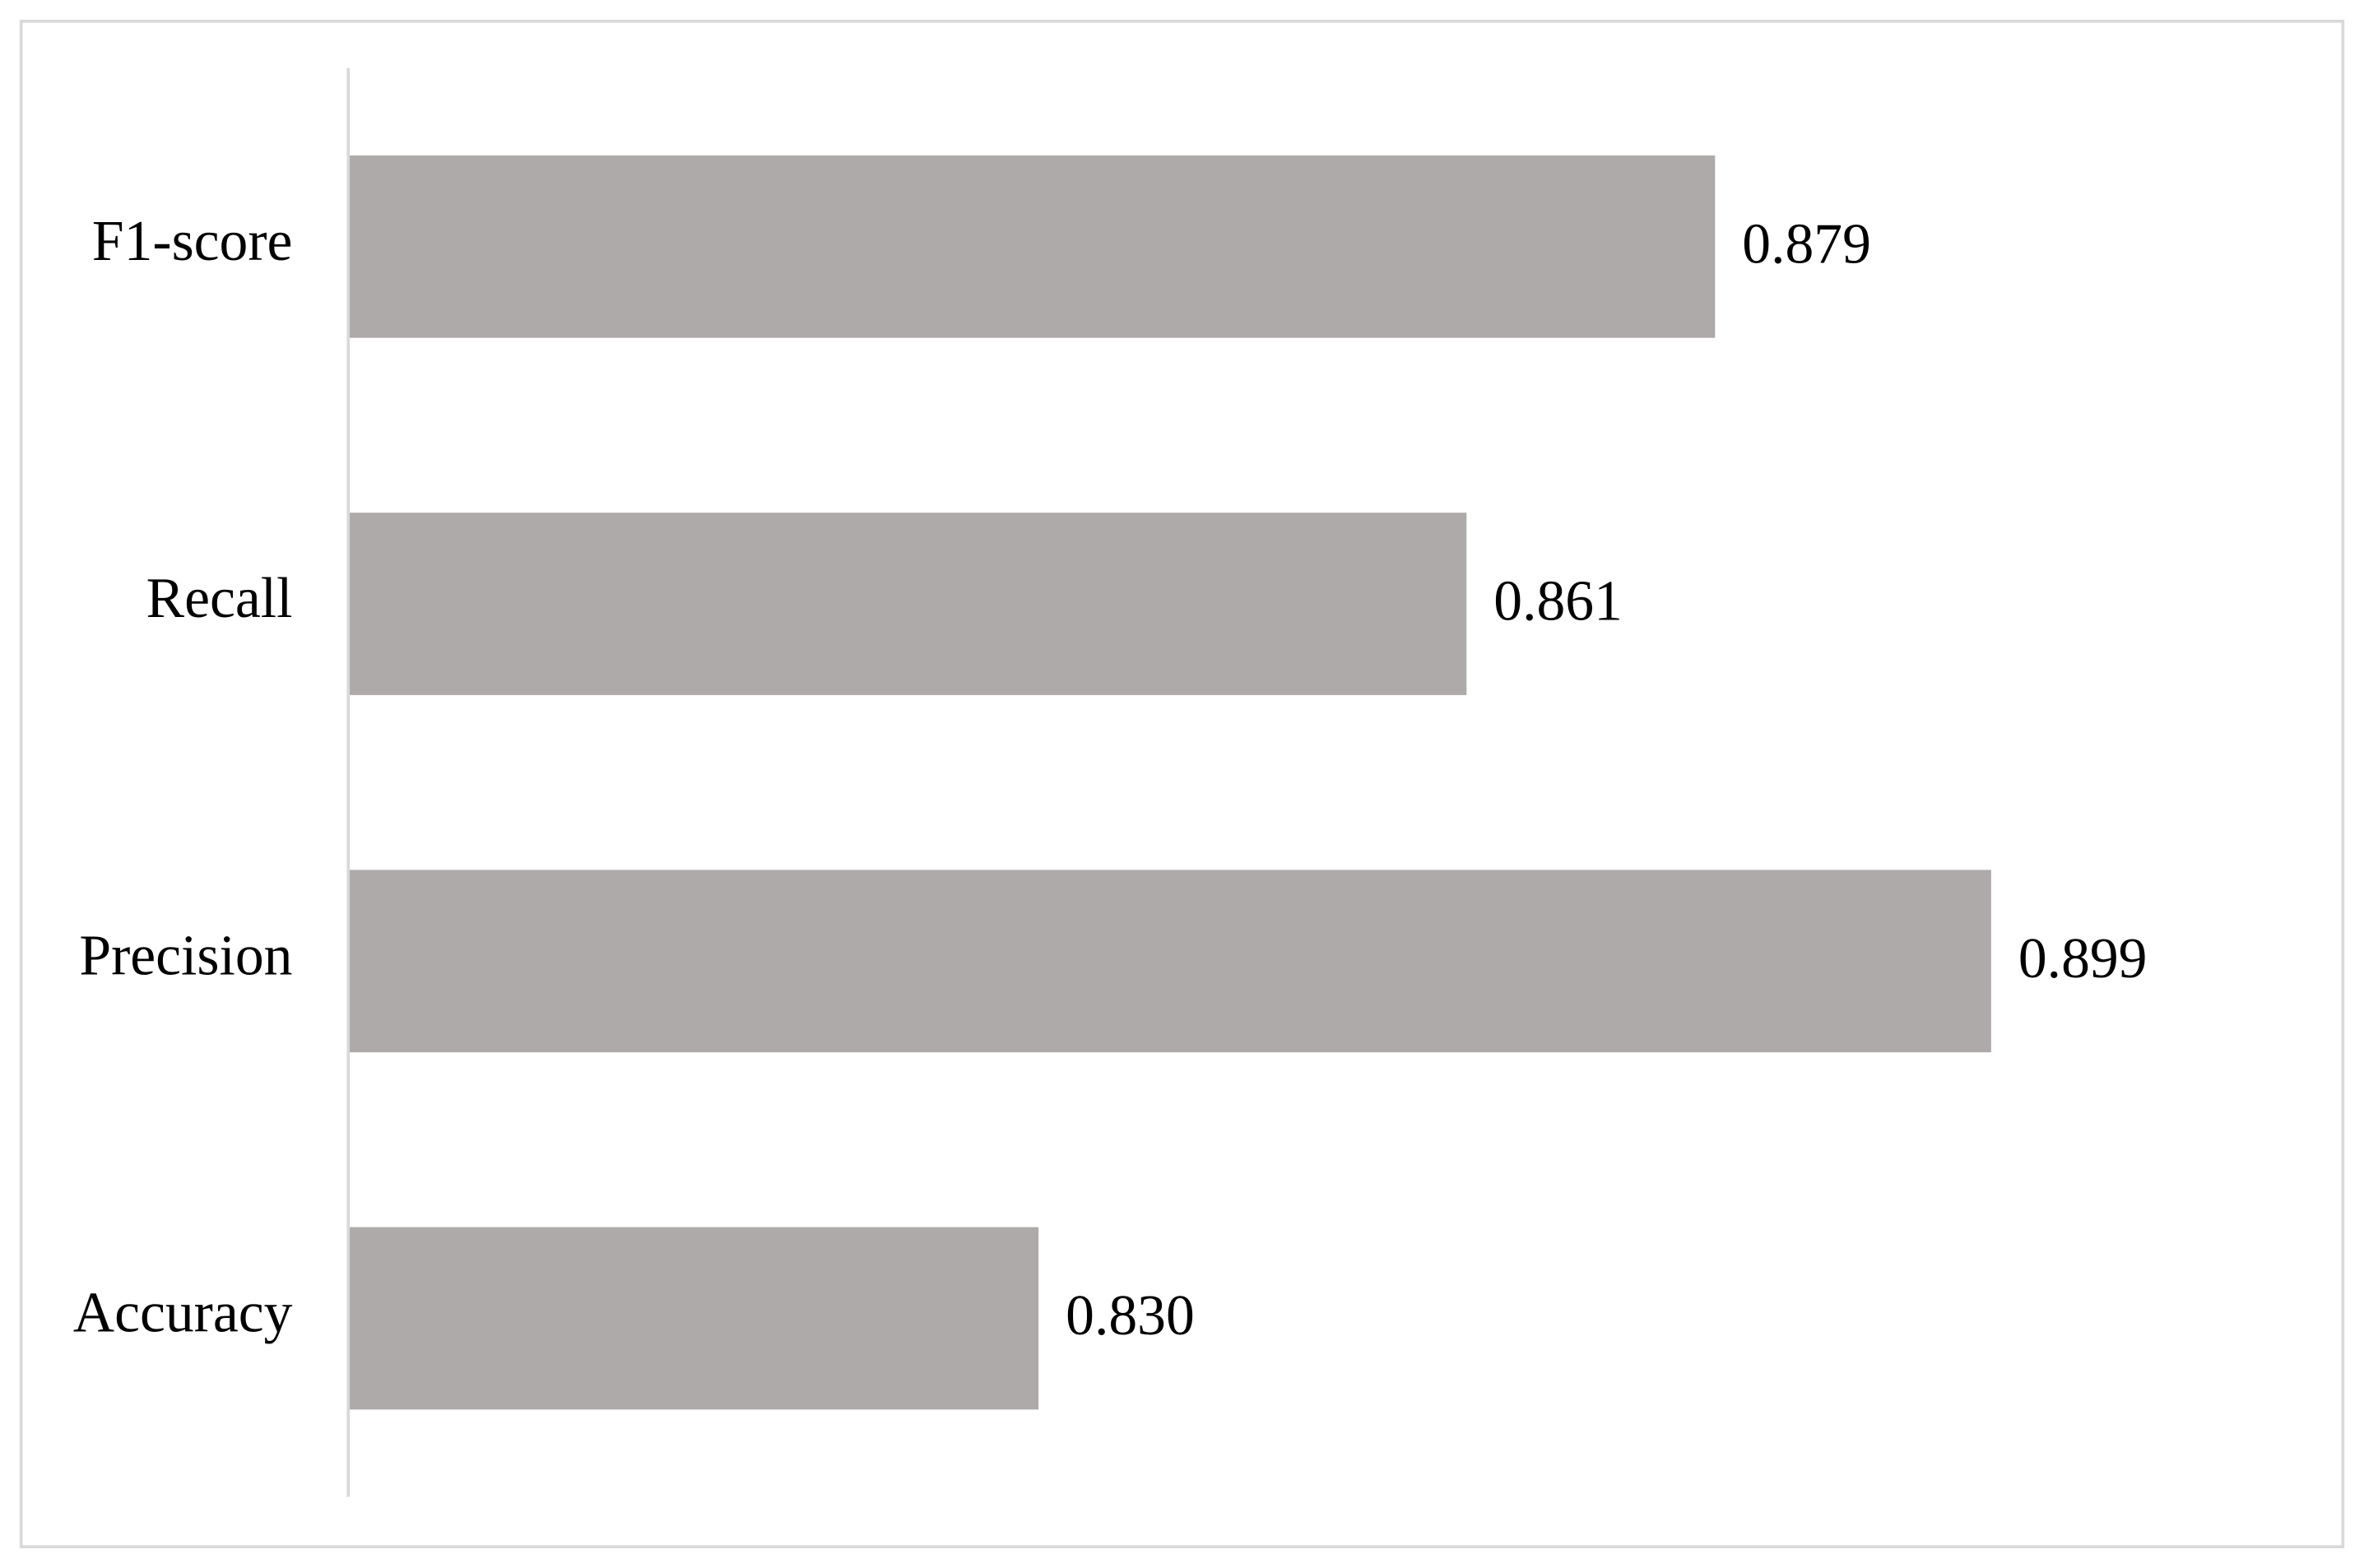 This screenshot has width=2364, height=1568. I want to click on data-label: 0.830, so click(1131, 1316).